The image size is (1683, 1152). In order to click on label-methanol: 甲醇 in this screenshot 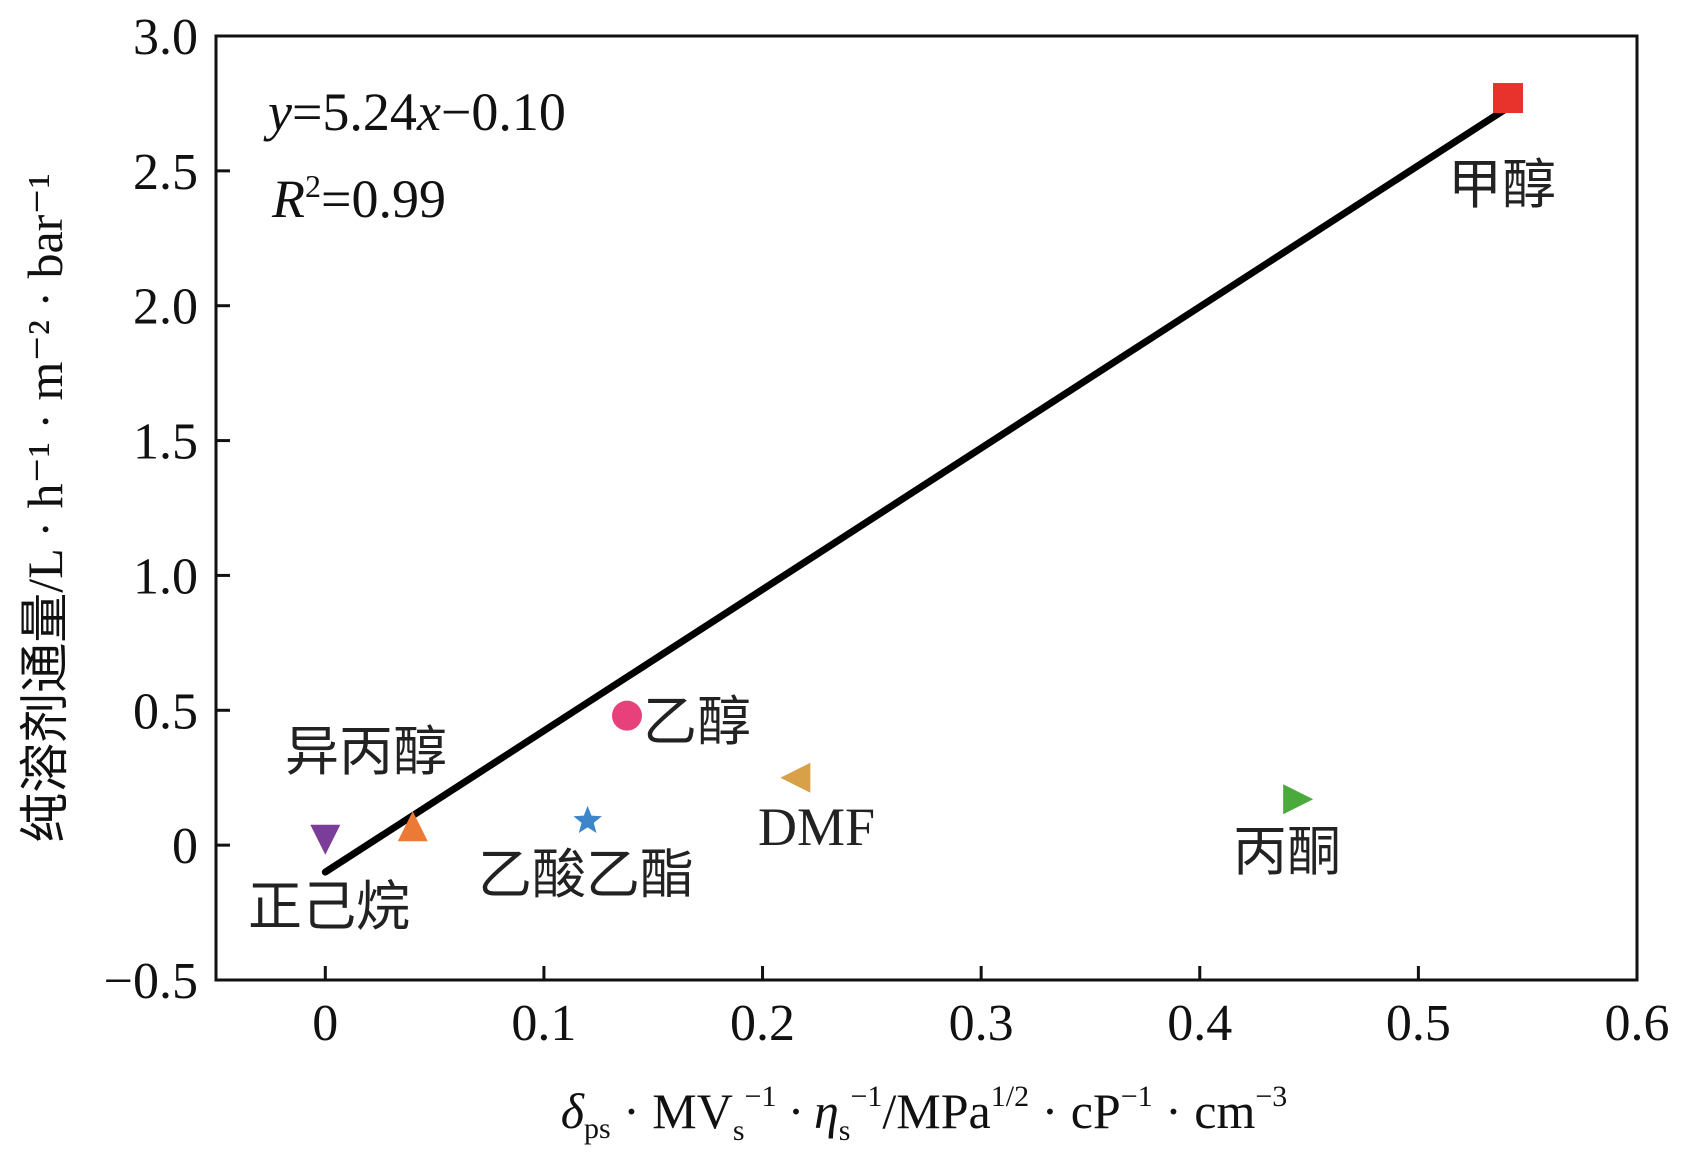, I will do `click(1502, 184)`.